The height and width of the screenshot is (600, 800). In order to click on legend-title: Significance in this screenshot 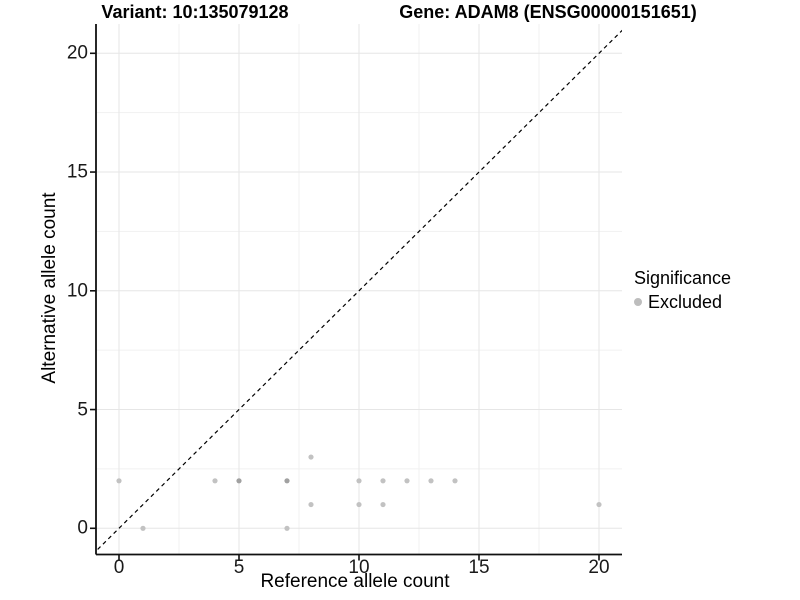, I will do `click(683, 278)`.